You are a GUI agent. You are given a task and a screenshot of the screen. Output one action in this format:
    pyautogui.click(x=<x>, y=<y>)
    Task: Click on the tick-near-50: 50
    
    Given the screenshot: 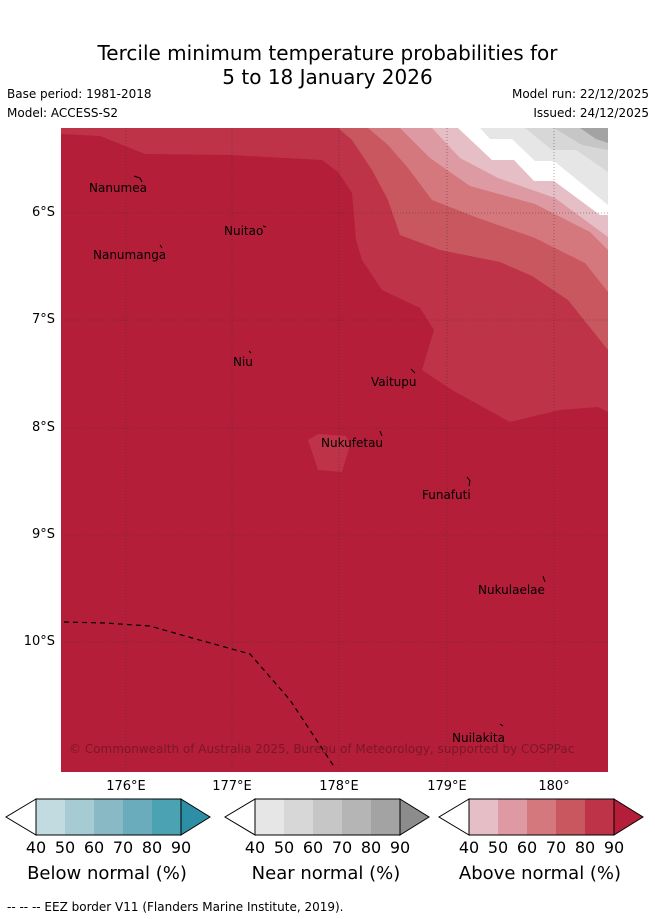 What is the action you would take?
    pyautogui.click(x=284, y=847)
    